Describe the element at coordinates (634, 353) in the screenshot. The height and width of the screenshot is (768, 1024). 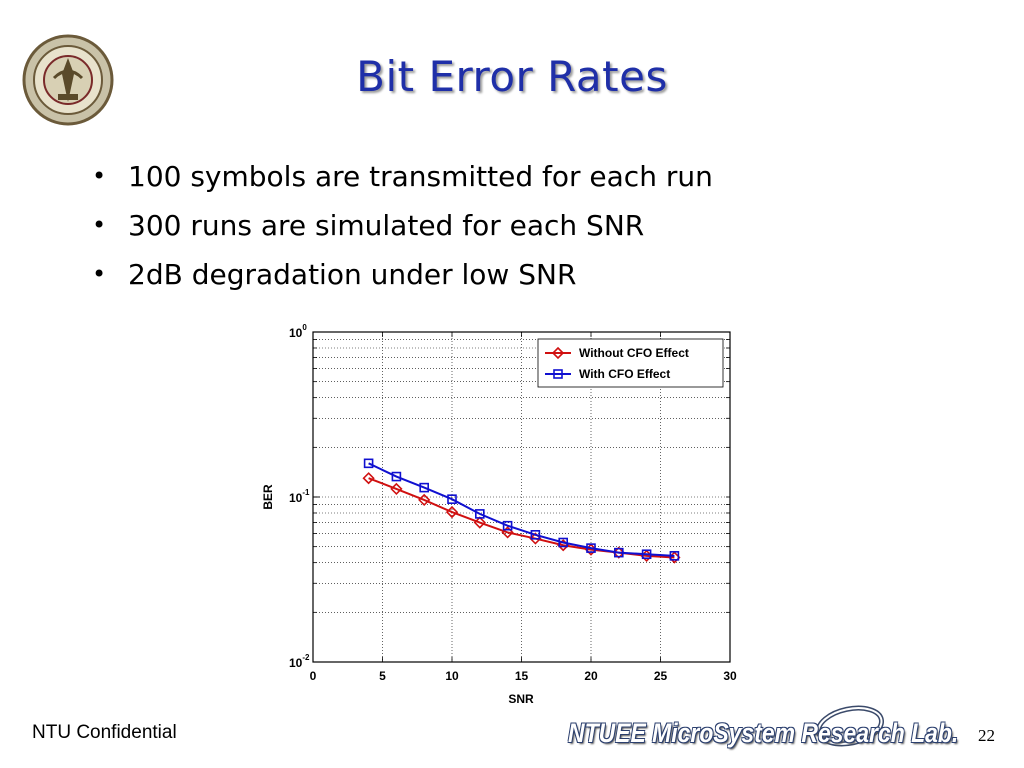
I see `legend-label: Without CFO Effect` at that location.